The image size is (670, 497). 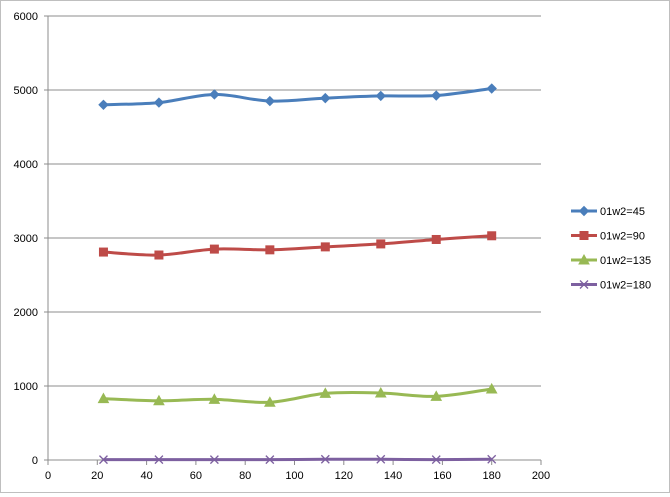 What do you see at coordinates (622, 212) in the screenshot?
I see `legend-label: 01w2=45` at bounding box center [622, 212].